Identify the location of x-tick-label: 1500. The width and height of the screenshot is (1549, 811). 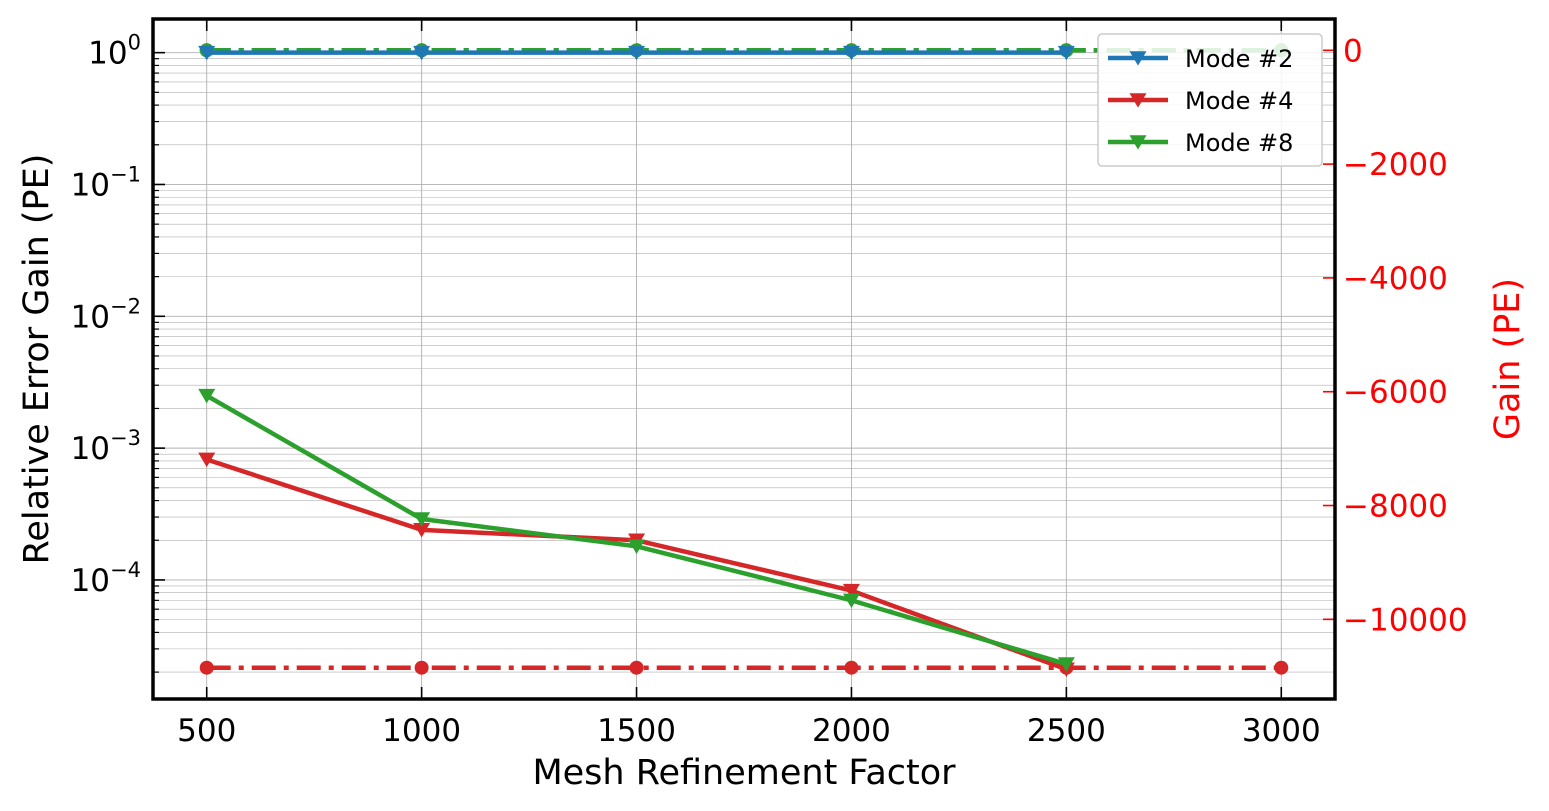
(636, 731).